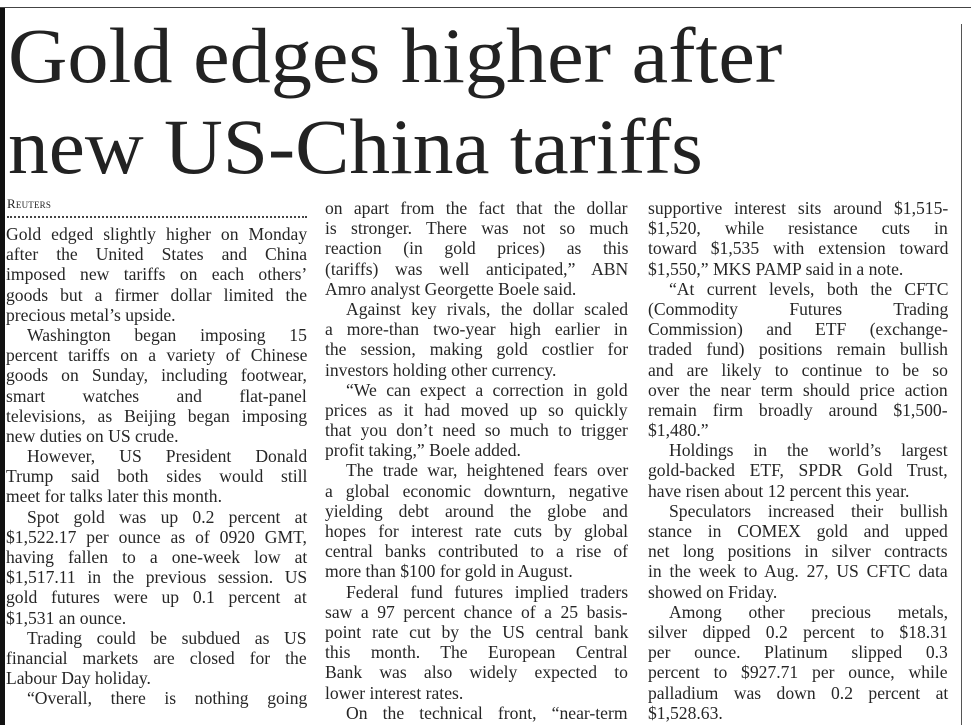 The height and width of the screenshot is (725, 971). What do you see at coordinates (157, 217) in the screenshot?
I see `dotted-divider` at bounding box center [157, 217].